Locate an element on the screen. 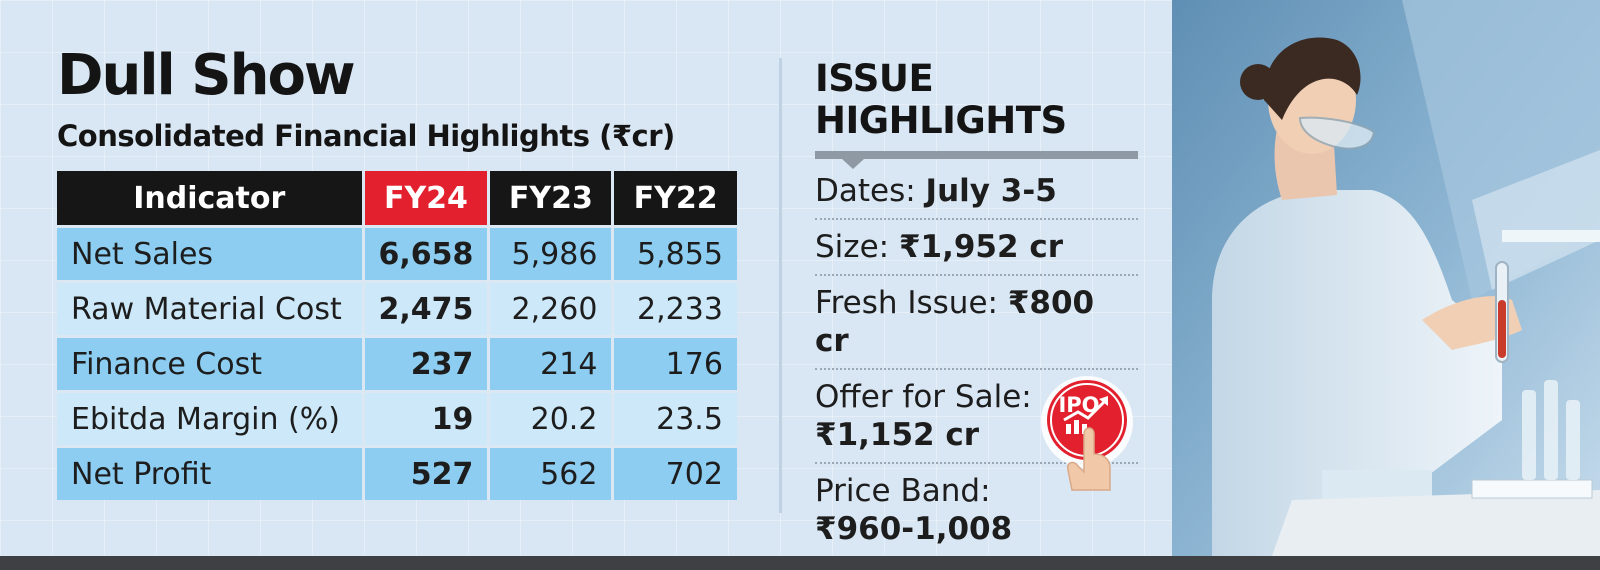 The height and width of the screenshot is (570, 1600). highlight-label: Offer for Sale: is located at coordinates (923, 397).